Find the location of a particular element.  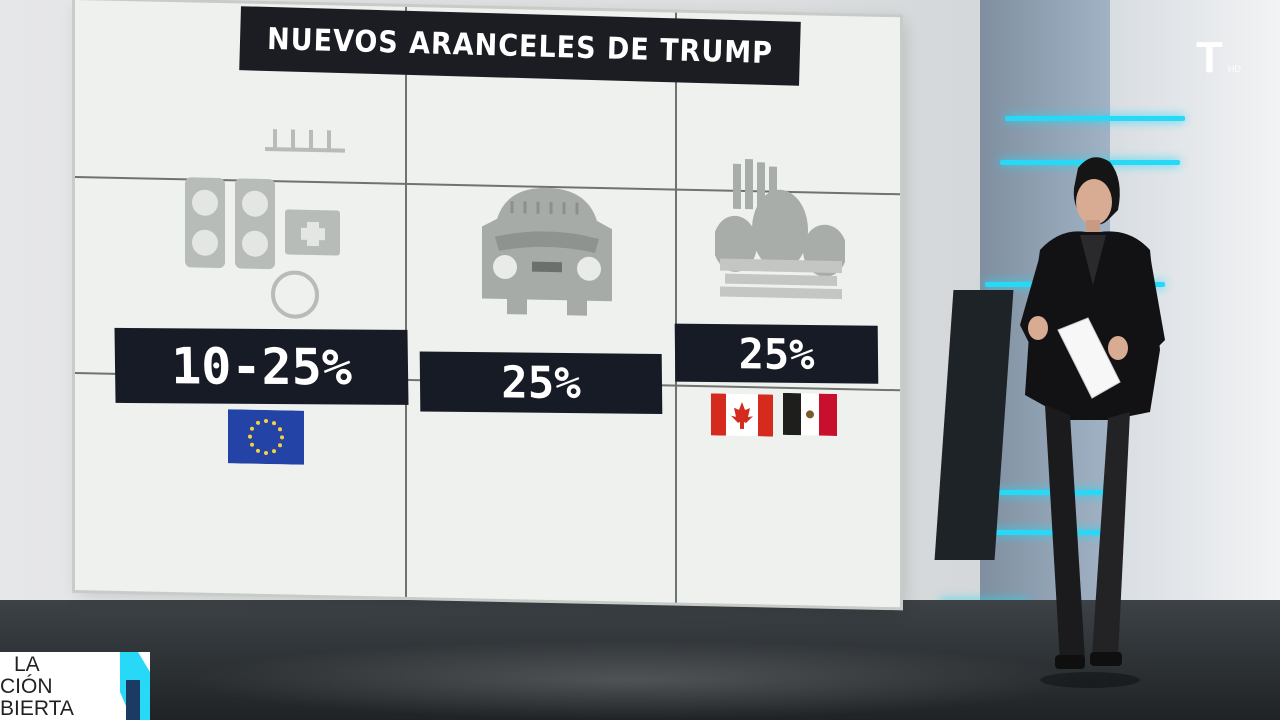

tariff-percentage-eu-box: 10-25% is located at coordinates (261, 366).